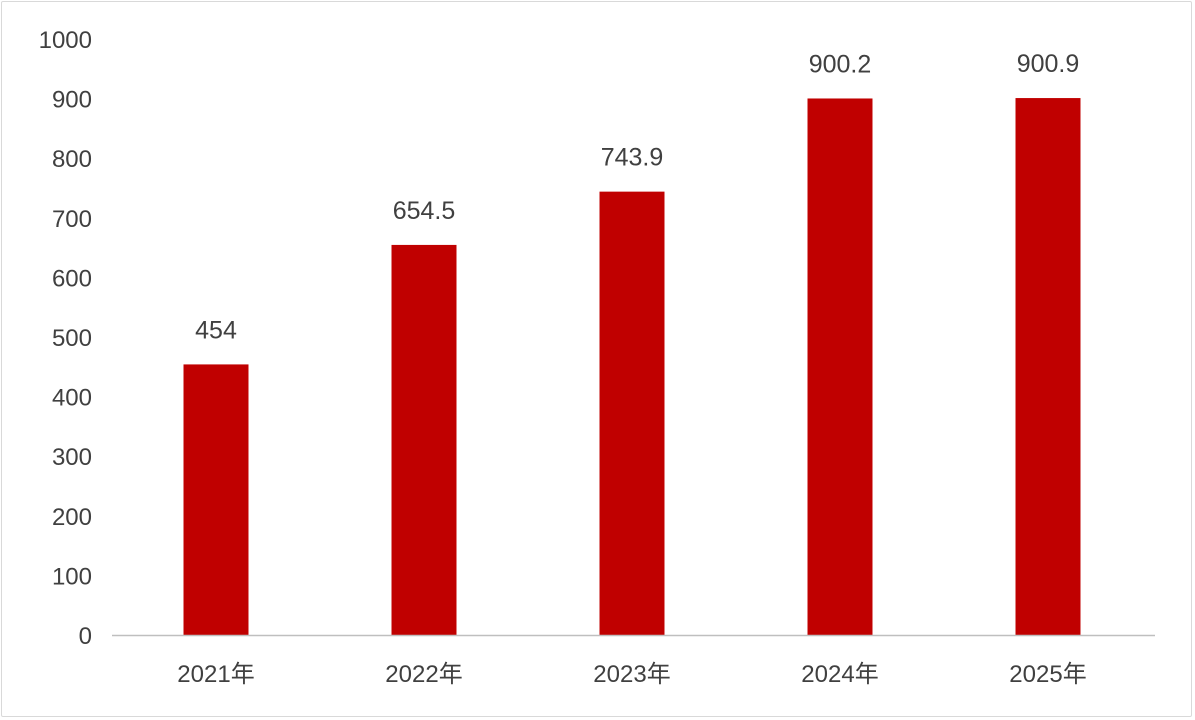 The width and height of the screenshot is (1195, 720). I want to click on y-tick-label: 0, so click(85, 636).